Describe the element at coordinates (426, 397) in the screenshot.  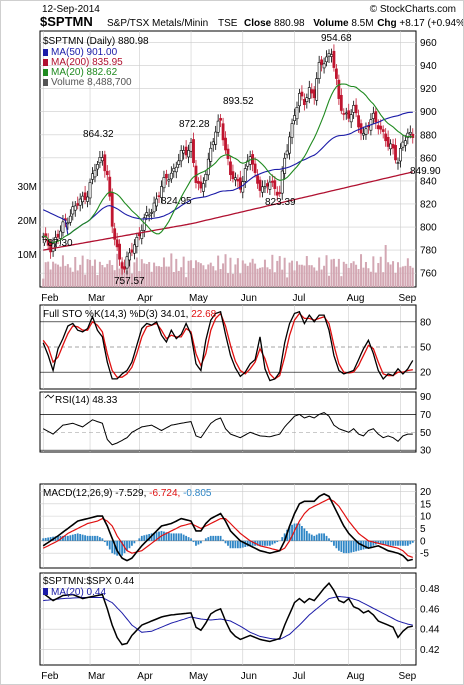
I see `rsi-panel-ytick: 90` at that location.